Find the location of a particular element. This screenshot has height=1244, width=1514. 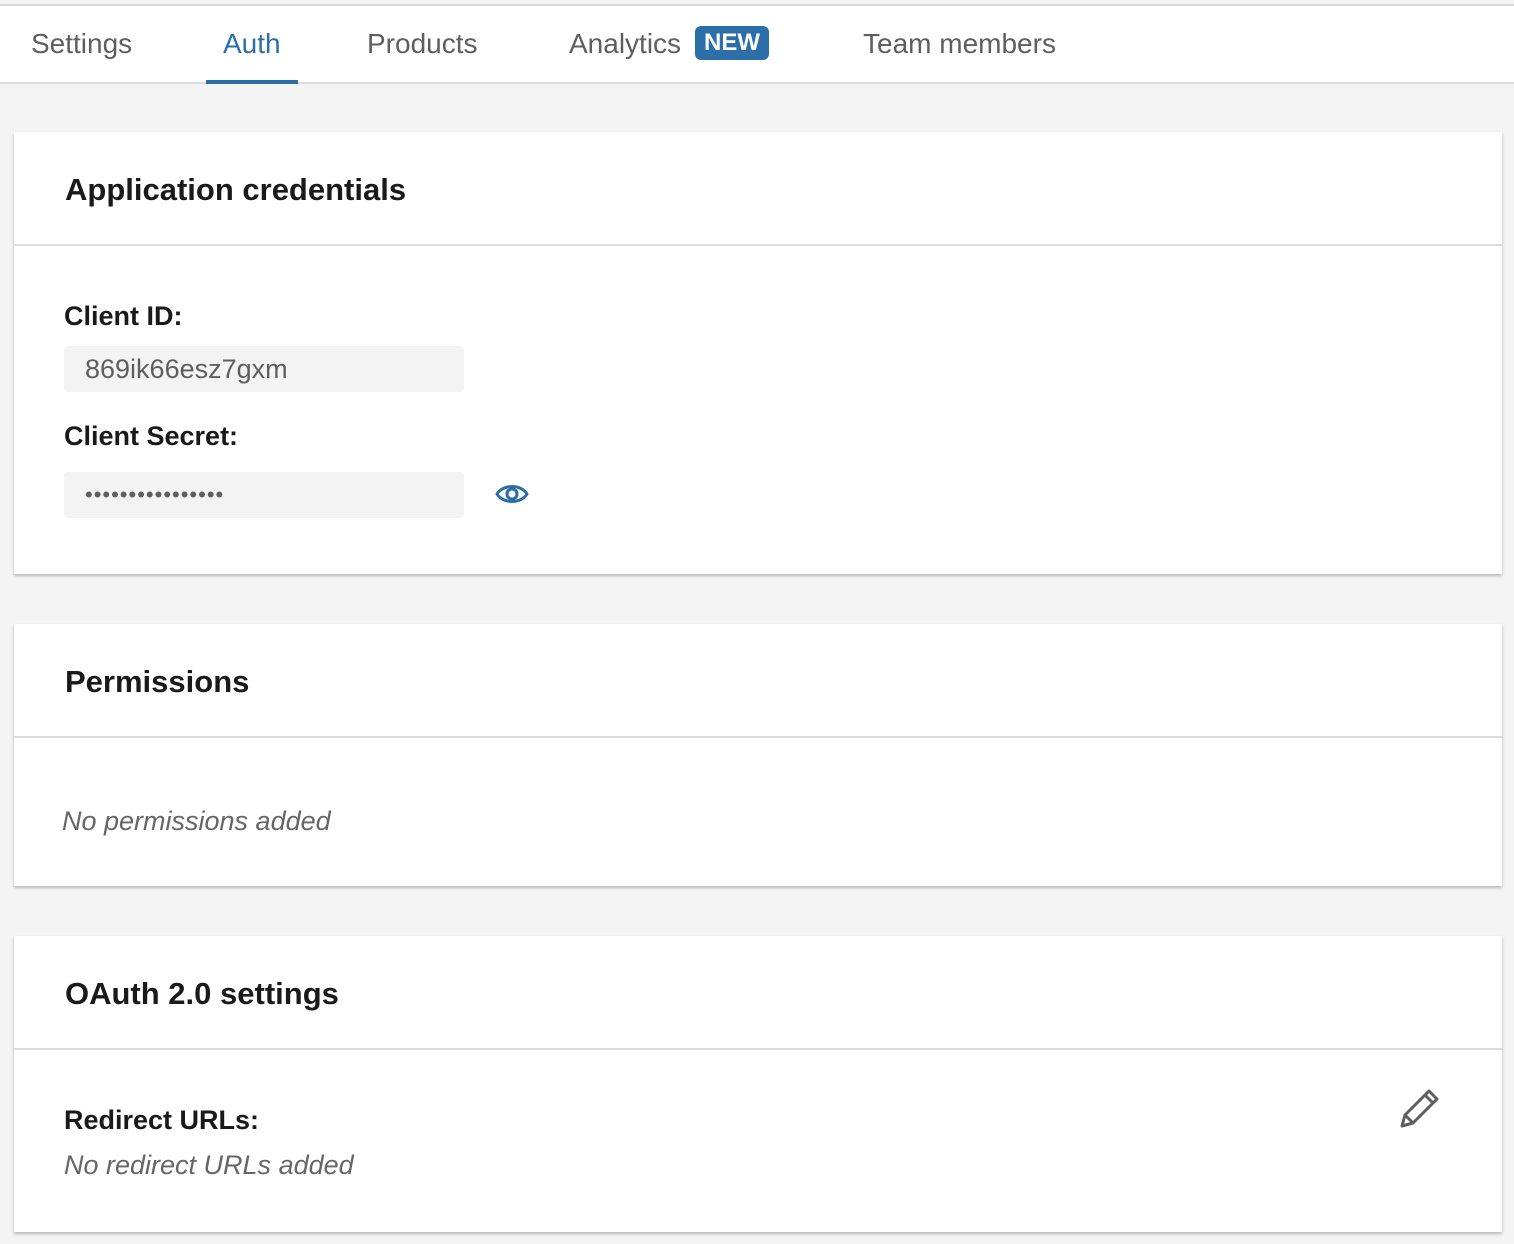

card-title: OAuth 2.0 settings is located at coordinates (202, 993).